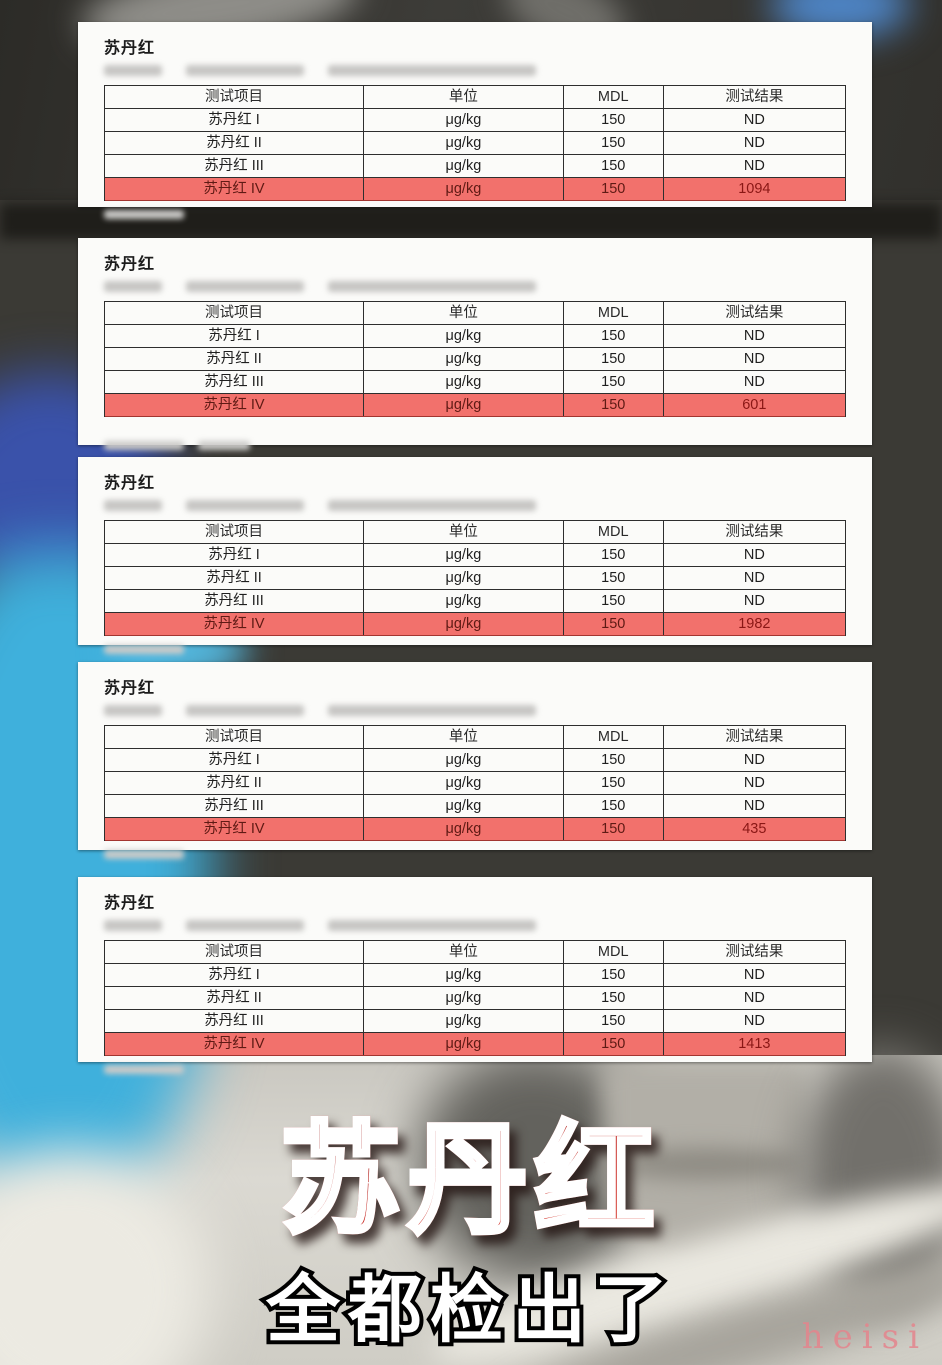 The image size is (942, 1365). Describe the element at coordinates (469, 1310) in the screenshot. I see `subheadline-all-detected: 全都检出了` at that location.